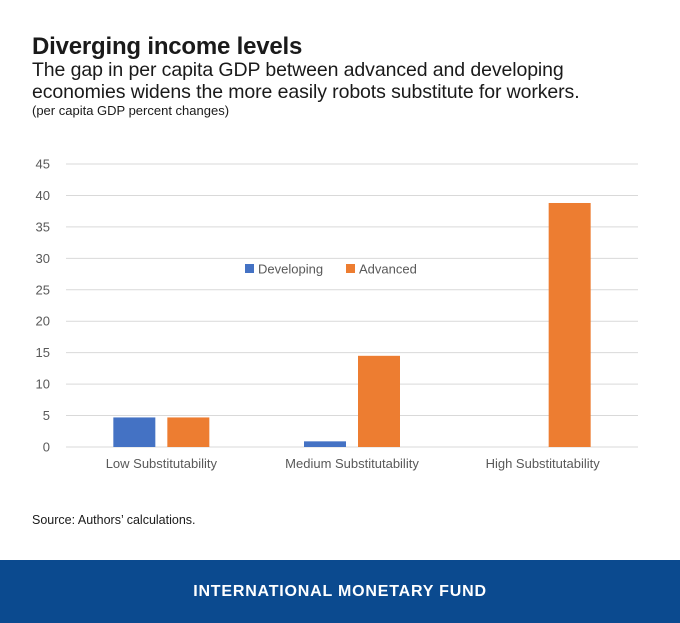  Describe the element at coordinates (114, 520) in the screenshot. I see `source-note: Source: Authors’ calculations.` at that location.